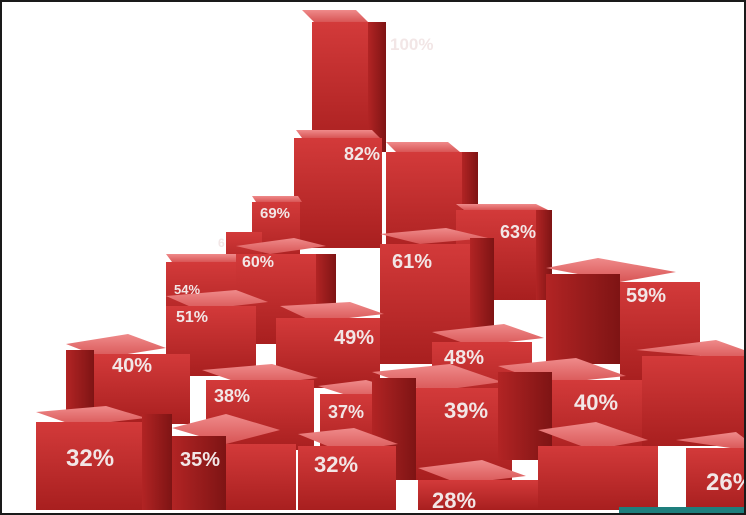 Image resolution: width=746 pixels, height=515 pixels. I want to click on label-37: 37%, so click(346, 412).